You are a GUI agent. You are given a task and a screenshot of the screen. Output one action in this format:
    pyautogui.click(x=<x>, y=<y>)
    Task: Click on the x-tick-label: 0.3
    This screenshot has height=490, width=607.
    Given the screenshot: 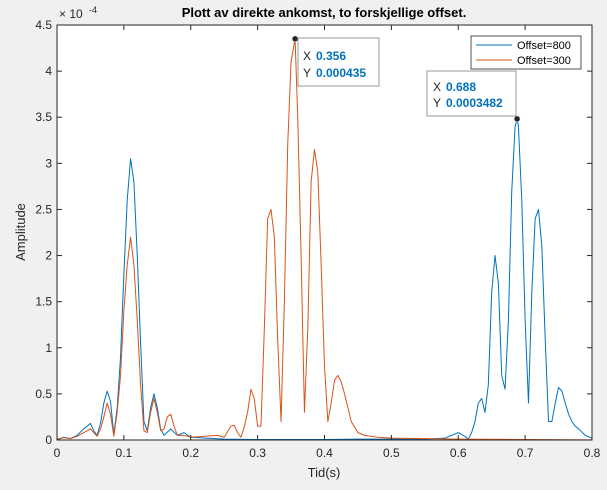 What is the action you would take?
    pyautogui.click(x=257, y=453)
    